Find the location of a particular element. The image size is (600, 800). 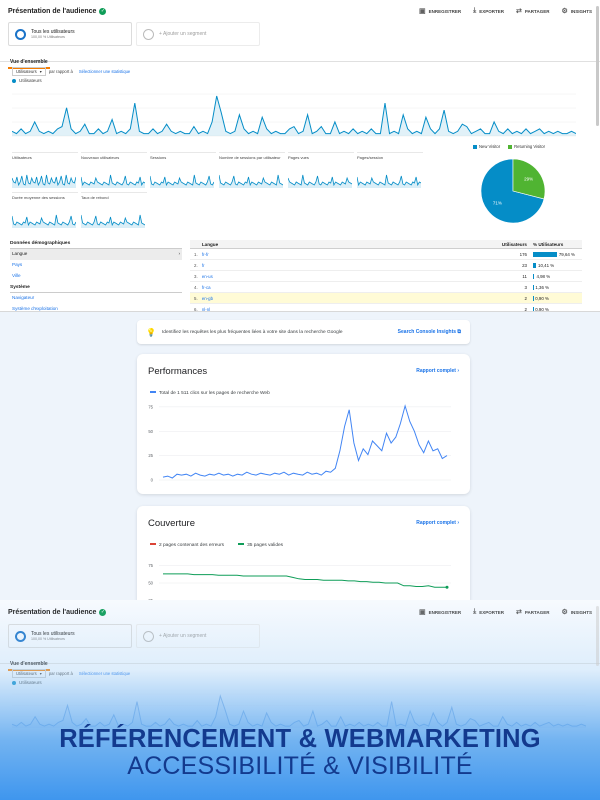

users-line-chart is located at coordinates (294, 115).